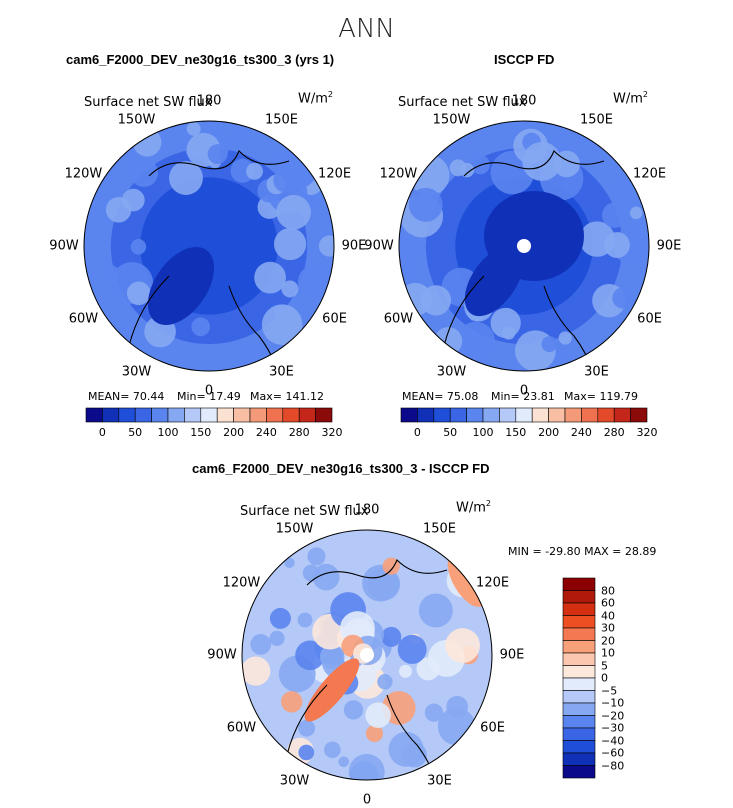  I want to click on colorbar-tick-label: −60, so click(613, 753).